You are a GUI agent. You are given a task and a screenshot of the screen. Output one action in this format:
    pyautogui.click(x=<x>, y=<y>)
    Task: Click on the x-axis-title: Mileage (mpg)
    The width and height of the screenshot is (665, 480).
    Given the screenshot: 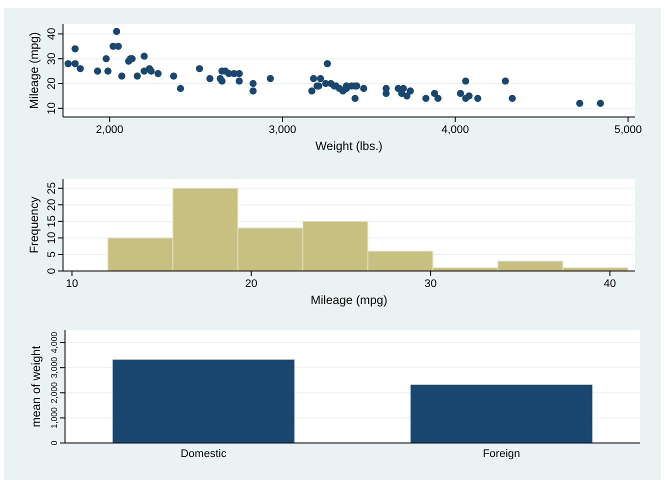 What is the action you would take?
    pyautogui.click(x=349, y=300)
    